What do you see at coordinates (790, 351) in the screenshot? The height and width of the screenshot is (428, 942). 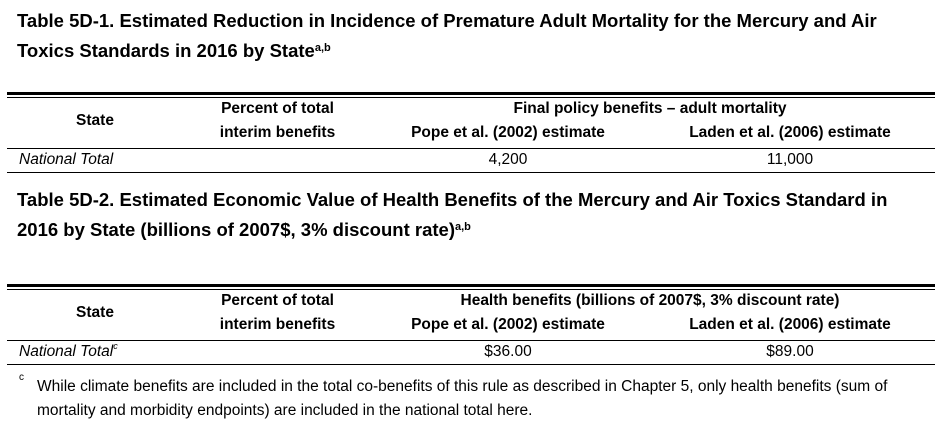 I see `table2-row-laden: $89.00` at bounding box center [790, 351].